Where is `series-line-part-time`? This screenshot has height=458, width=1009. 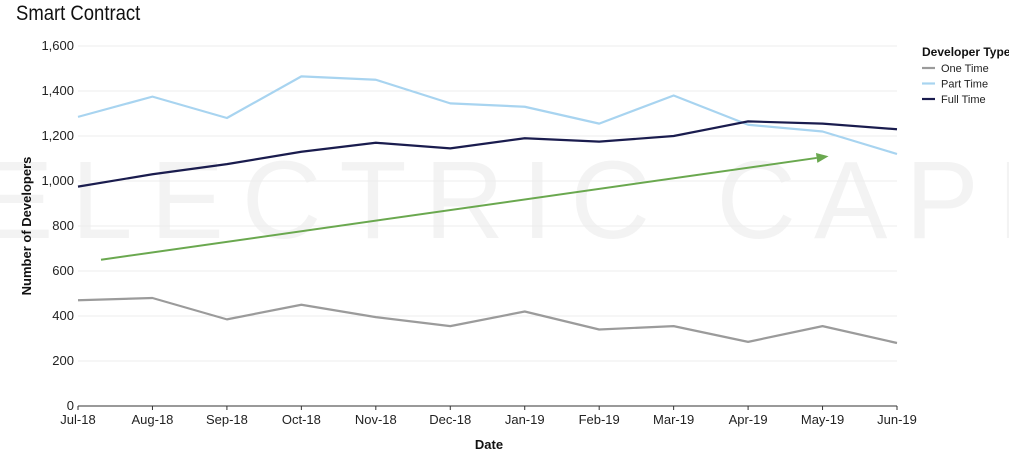
series-line-part-time is located at coordinates (487, 115).